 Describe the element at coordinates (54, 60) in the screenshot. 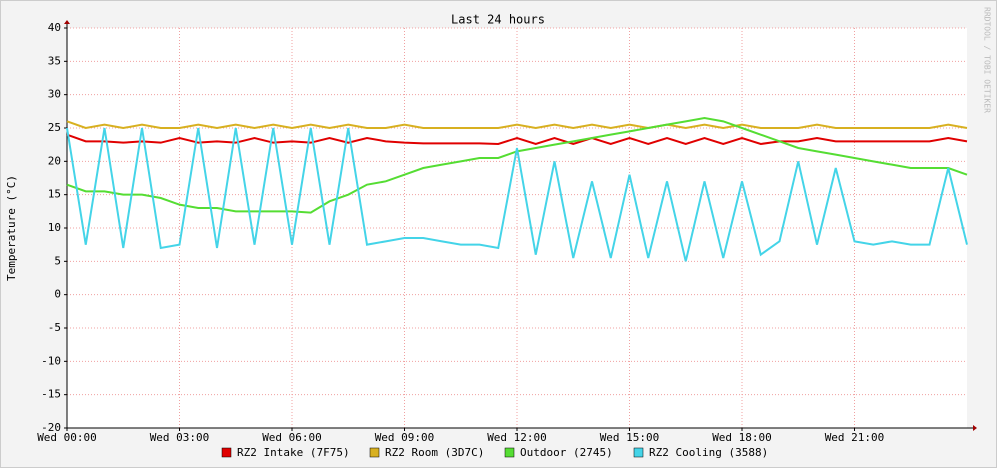

I see `y-tick-label: 35` at that location.